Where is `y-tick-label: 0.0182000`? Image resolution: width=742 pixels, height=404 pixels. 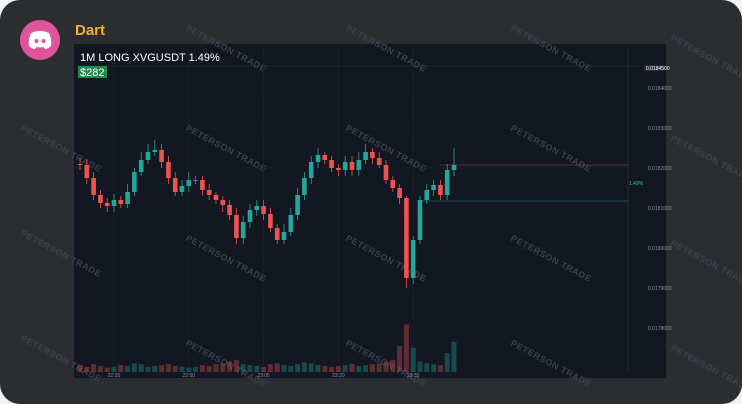 y-tick-label: 0.0182000 is located at coordinates (660, 169).